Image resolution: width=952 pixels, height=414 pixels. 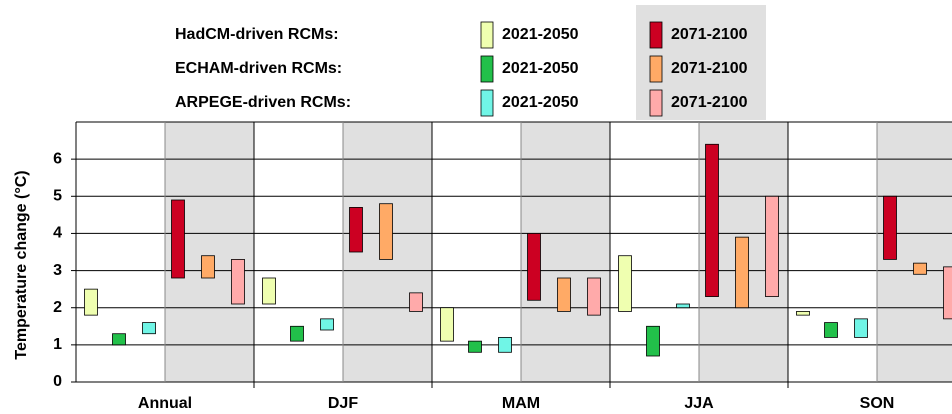 I want to click on y-tick-label: 2, so click(x=57, y=307).